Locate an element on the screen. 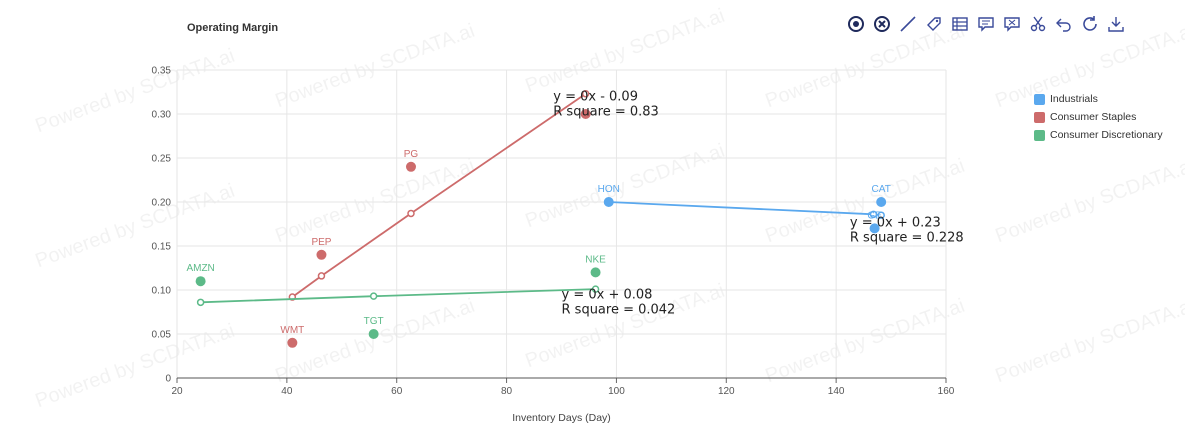  scissors-icon is located at coordinates (1038, 24).